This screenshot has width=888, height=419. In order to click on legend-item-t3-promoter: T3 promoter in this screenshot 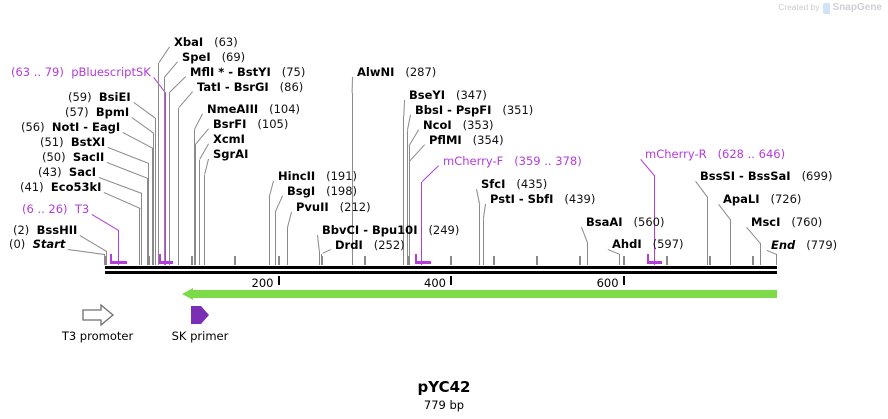, I will do `click(97, 323)`.